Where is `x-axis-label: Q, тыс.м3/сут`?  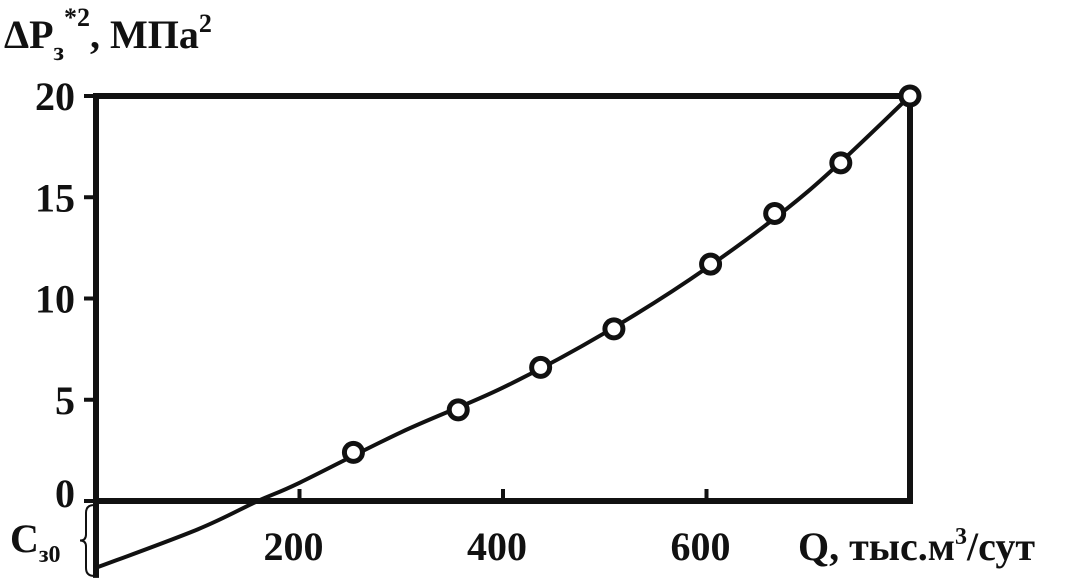
x-axis-label: Q, тыс.м3/сут is located at coordinates (916, 546).